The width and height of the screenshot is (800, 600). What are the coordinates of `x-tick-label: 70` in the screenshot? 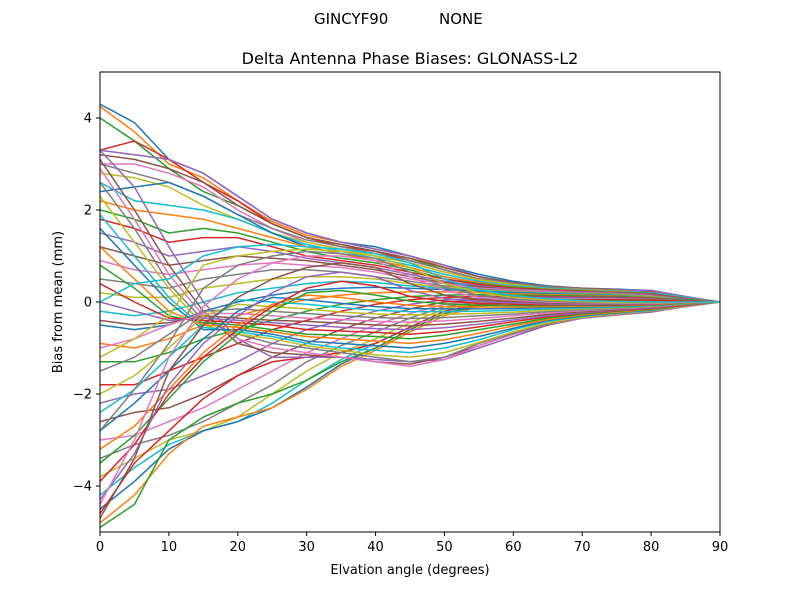 It's located at (582, 547).